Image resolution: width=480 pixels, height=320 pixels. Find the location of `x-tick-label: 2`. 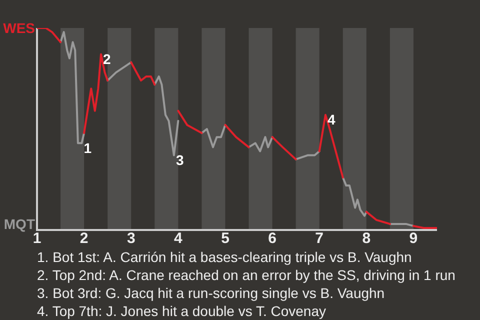

x-tick-label: 2 is located at coordinates (84, 239).